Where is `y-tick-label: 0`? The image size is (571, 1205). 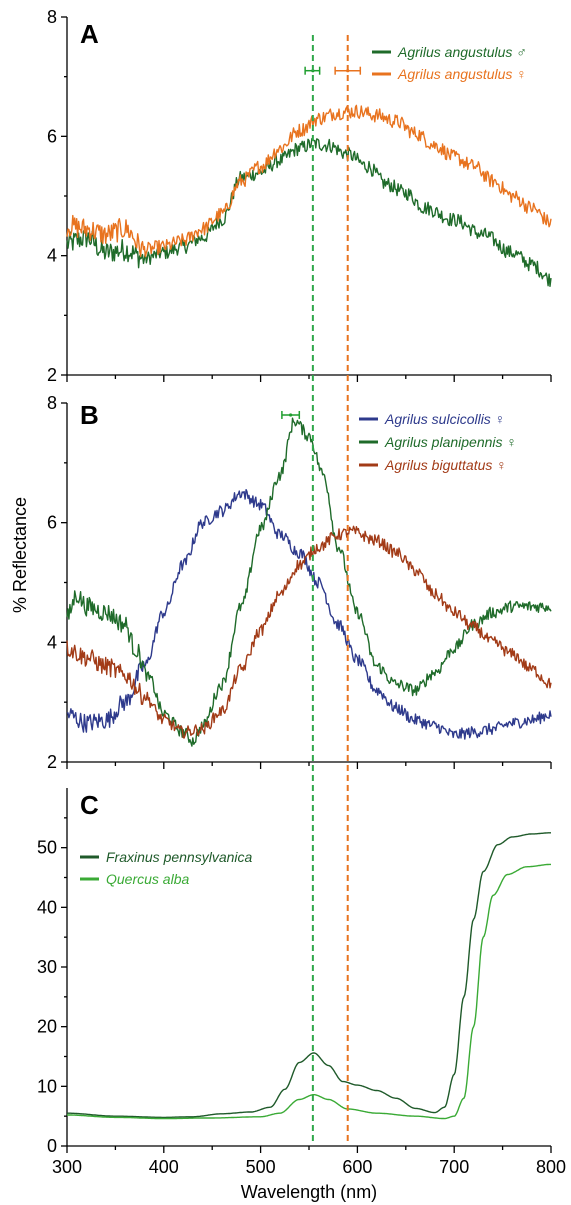 y-tick-label: 0 is located at coordinates (52, 1146).